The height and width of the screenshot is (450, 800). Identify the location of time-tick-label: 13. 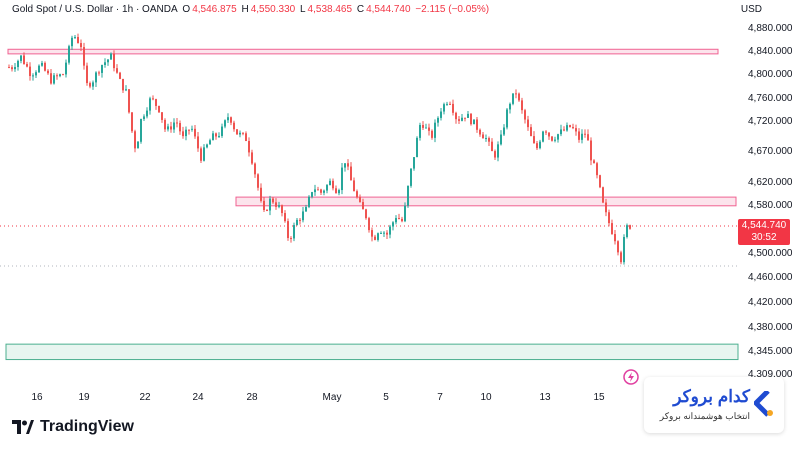
(545, 397).